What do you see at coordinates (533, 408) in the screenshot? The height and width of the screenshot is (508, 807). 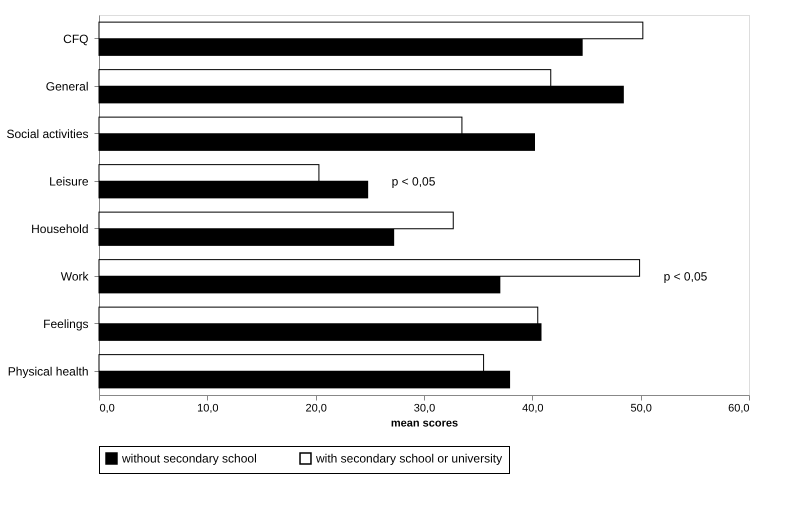 I see `x-tick-label: 40,0` at bounding box center [533, 408].